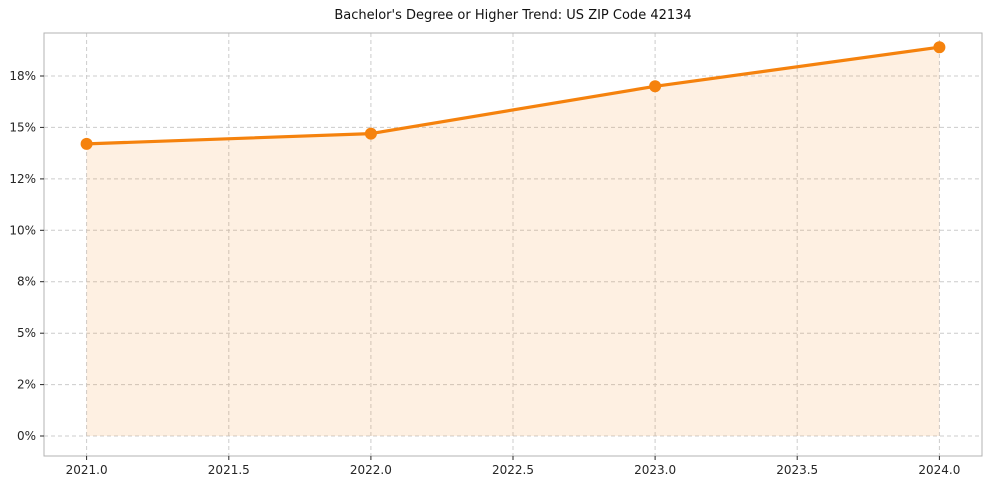 This screenshot has height=490, width=989. Describe the element at coordinates (22, 179) in the screenshot. I see `y-tick-label: 12%` at that location.